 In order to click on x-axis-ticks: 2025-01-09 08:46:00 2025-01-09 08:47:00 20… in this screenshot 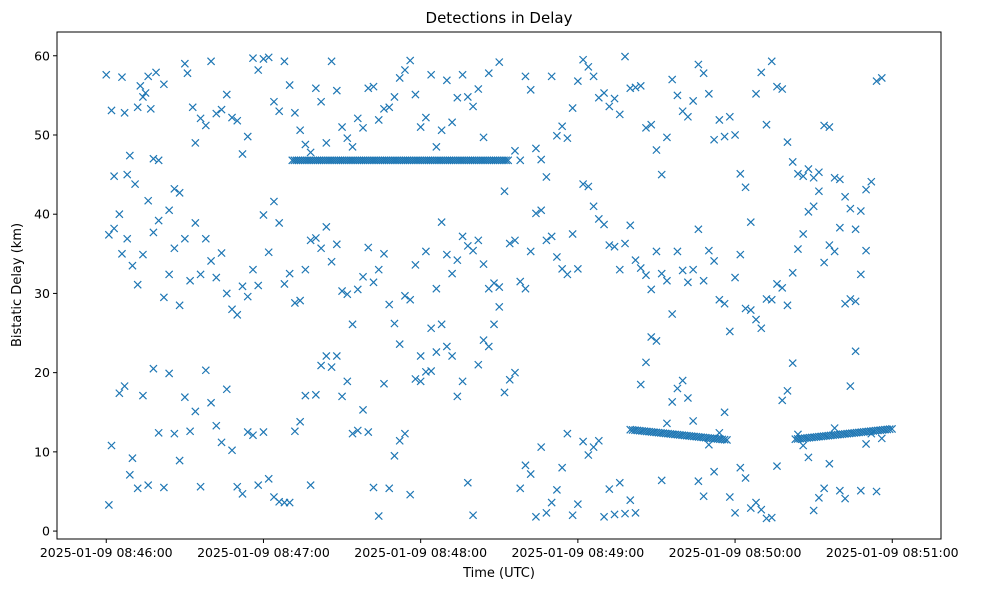, I will do `click(499, 549)`.